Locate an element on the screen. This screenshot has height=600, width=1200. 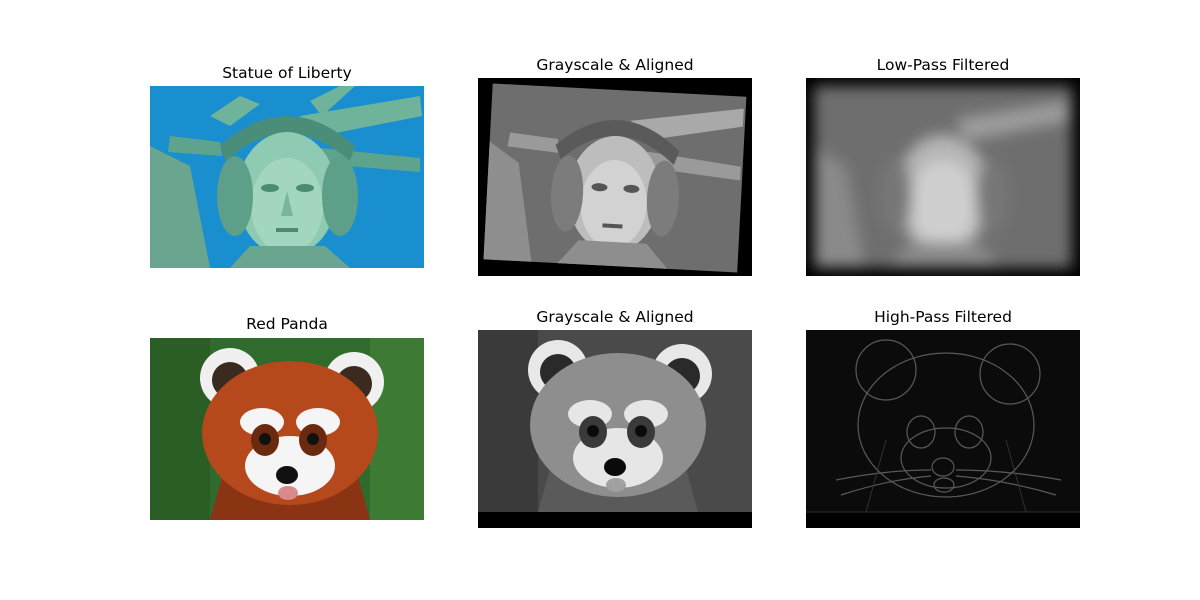
panel-title-highpass: High-Pass Filtered is located at coordinates (943, 317).